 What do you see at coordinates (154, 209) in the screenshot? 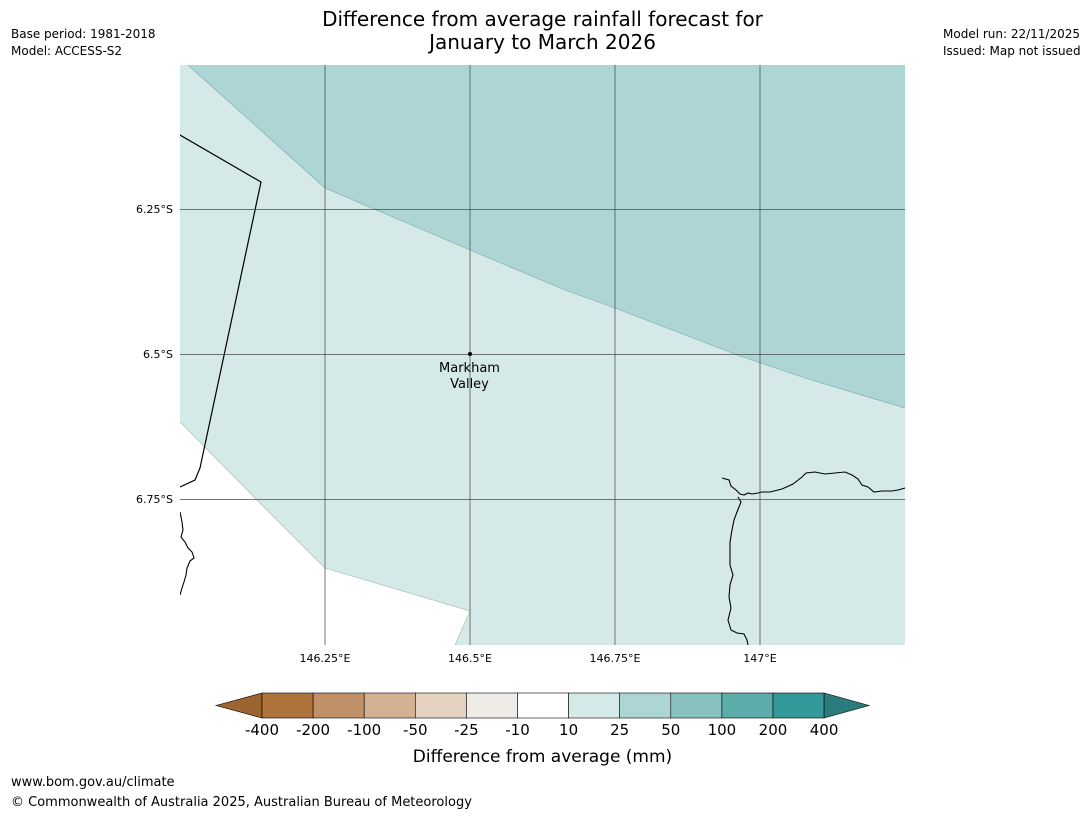
I see `lat-label-6-25s: 6.25°S` at bounding box center [154, 209].